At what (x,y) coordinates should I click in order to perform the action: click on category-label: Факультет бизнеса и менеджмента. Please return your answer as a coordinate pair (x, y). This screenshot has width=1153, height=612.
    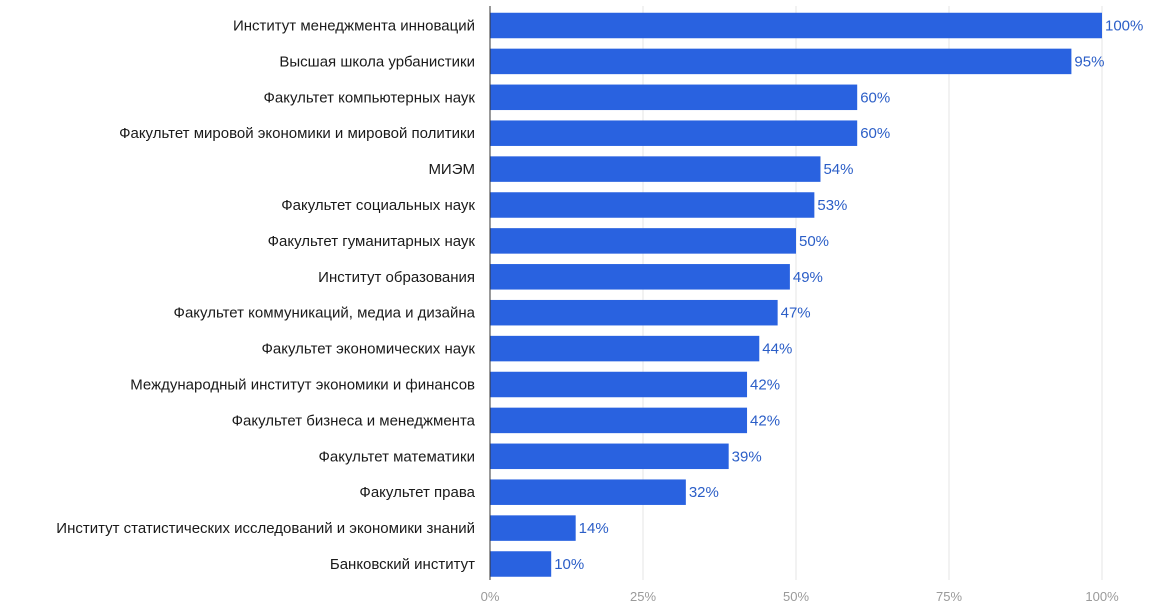
    Looking at the image, I should click on (354, 420).